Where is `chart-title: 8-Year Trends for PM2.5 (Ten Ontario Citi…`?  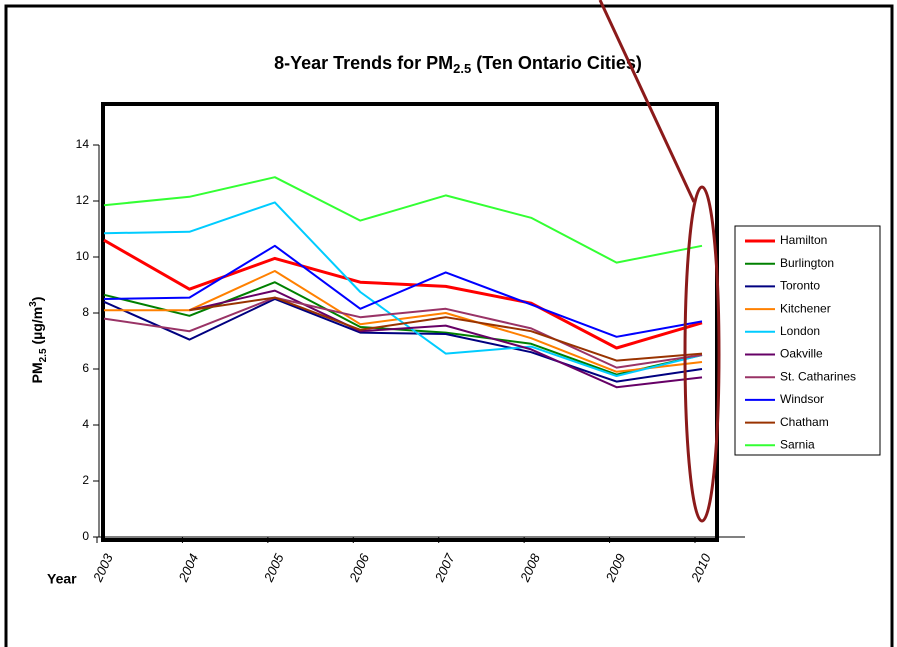
chart-title: 8-Year Trends for PM2.5 (Ten Ontario Citi… is located at coordinates (458, 65).